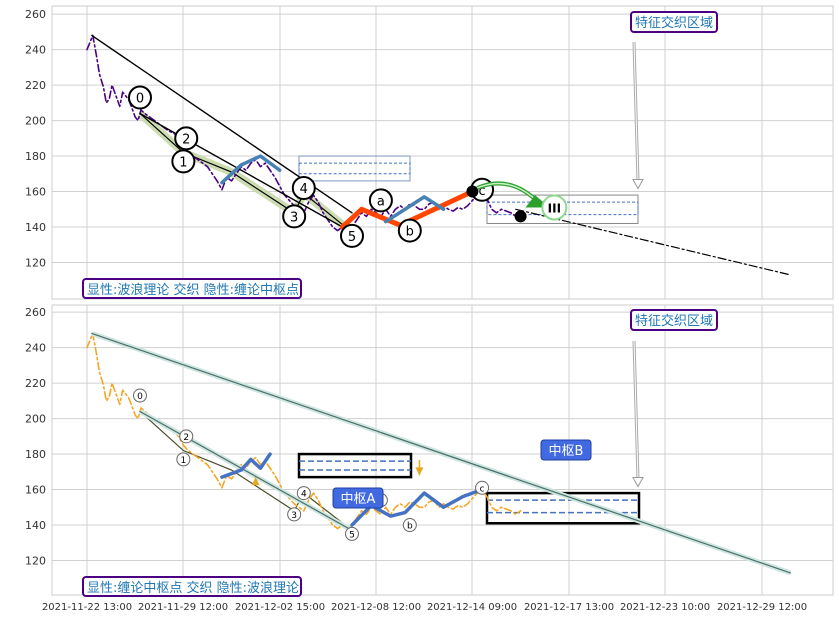 This screenshot has width=839, height=617. What do you see at coordinates (354, 168) in the screenshot?
I see `center-box-inner` at bounding box center [354, 168].